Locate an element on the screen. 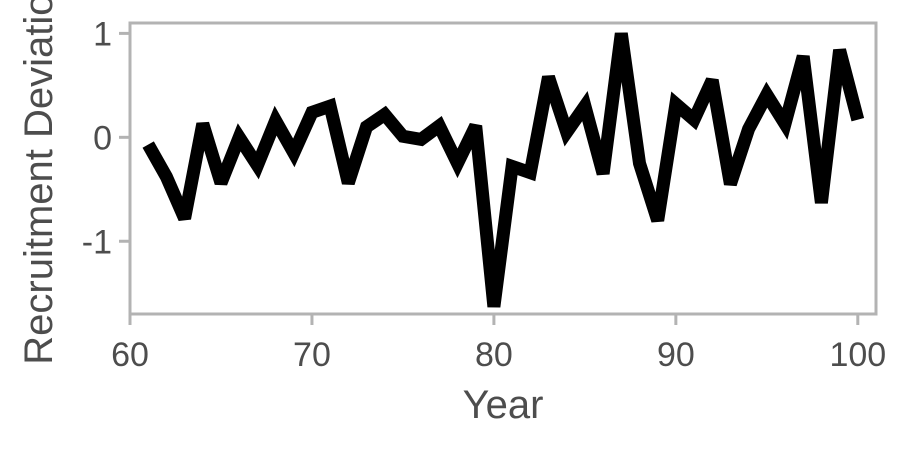 Image resolution: width=900 pixels, height=450 pixels. y-tick-label: 1 is located at coordinates (102, 34).